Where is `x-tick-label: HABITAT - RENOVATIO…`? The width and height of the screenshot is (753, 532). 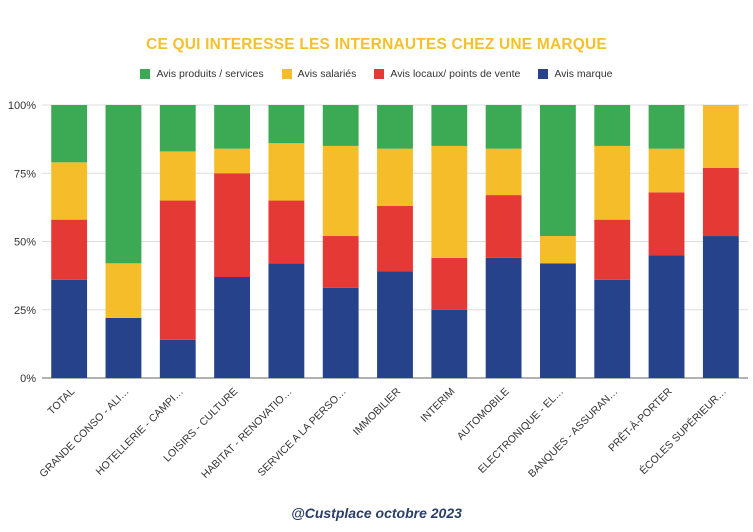 x-tick-label: HABITAT - RENOVATIO… is located at coordinates (246, 433).